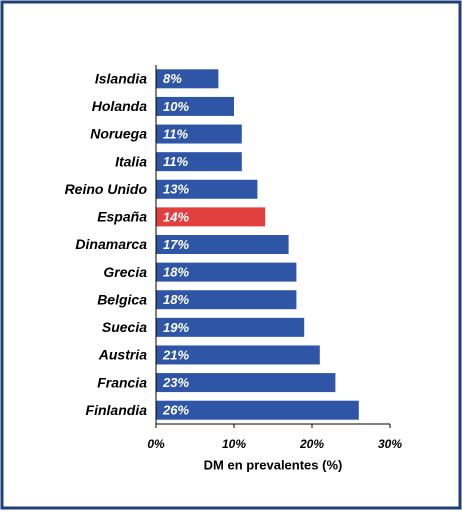 Image resolution: width=462 pixels, height=515 pixels. What do you see at coordinates (176, 216) in the screenshot?
I see `value-label: 14%` at bounding box center [176, 216].